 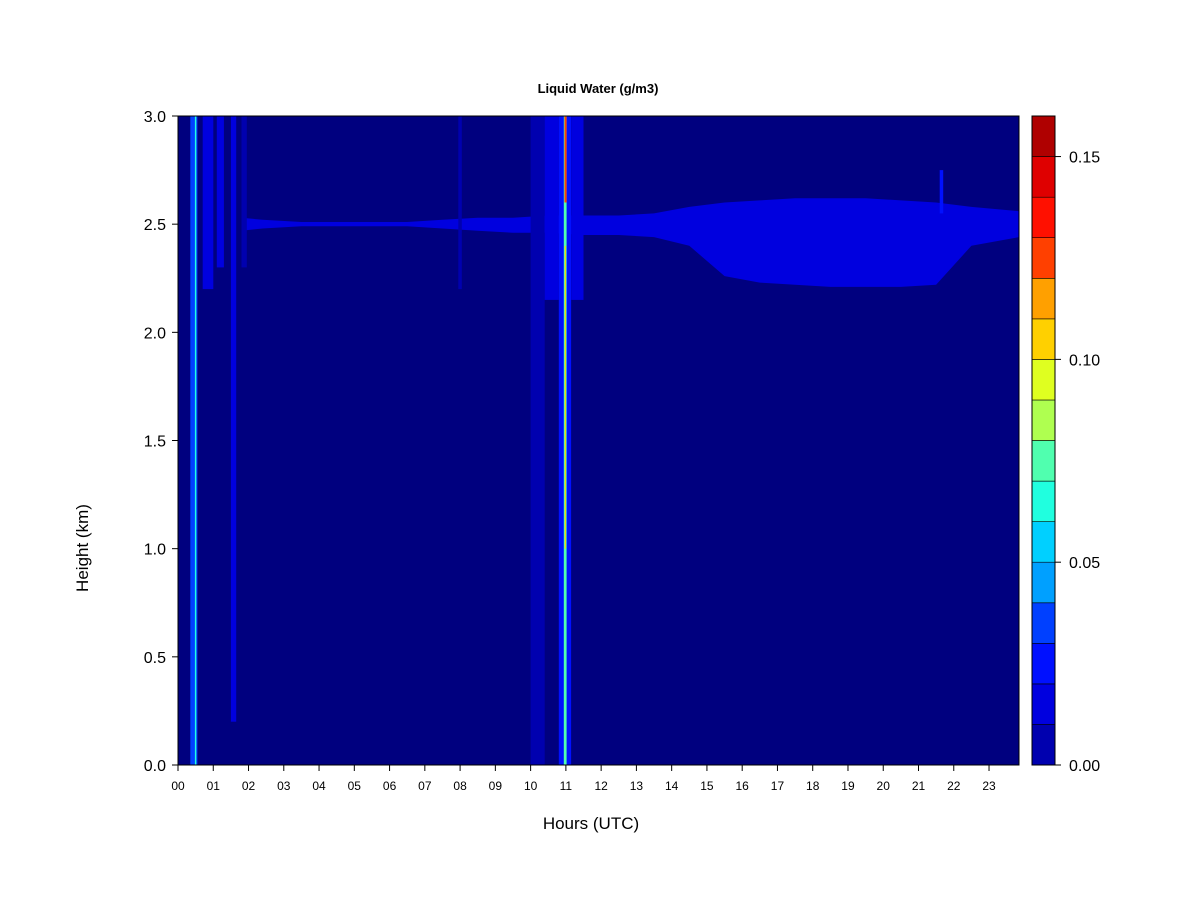 I want to click on x-tick-label: 02, so click(x=249, y=786).